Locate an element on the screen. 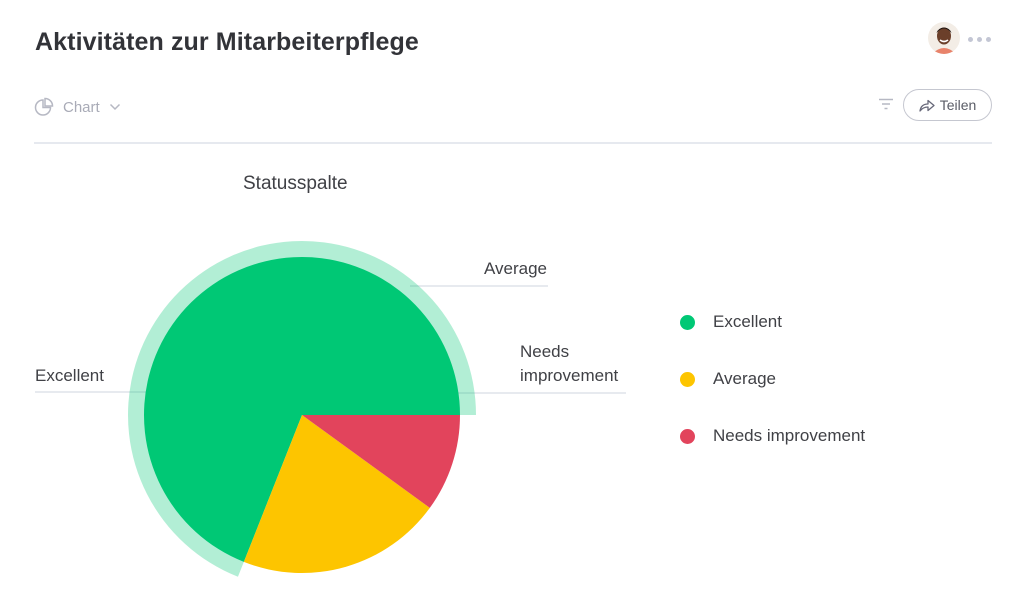 The image size is (1020, 615). pie-slice-needs-improvement is located at coordinates (381, 461).